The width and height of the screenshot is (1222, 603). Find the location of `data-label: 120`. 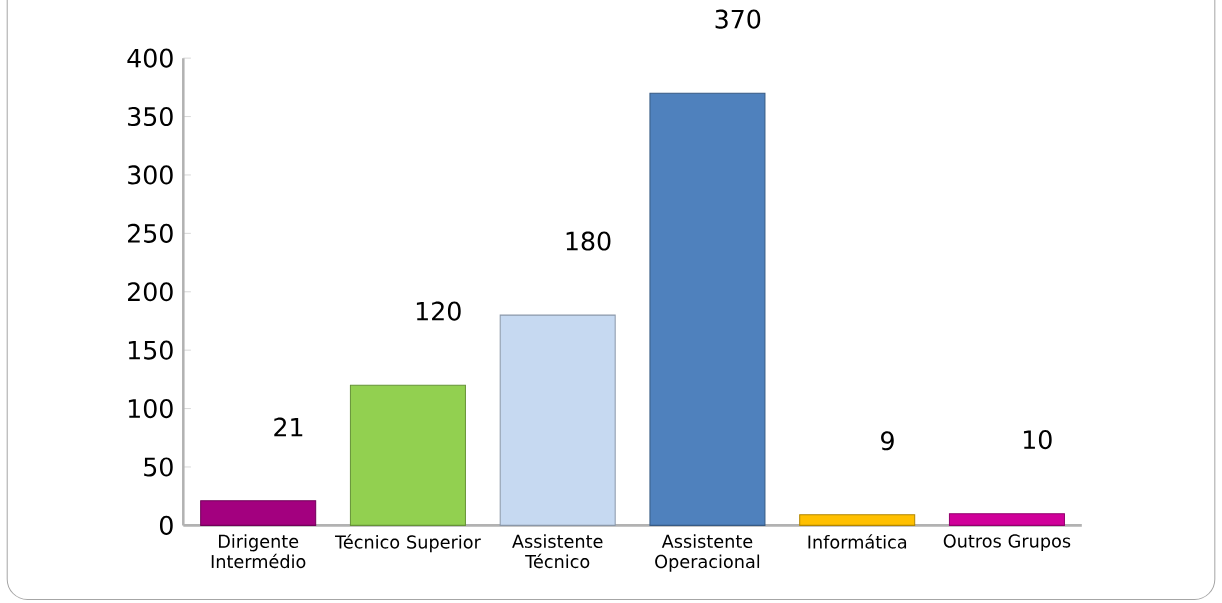

data-label: 120 is located at coordinates (438, 311).